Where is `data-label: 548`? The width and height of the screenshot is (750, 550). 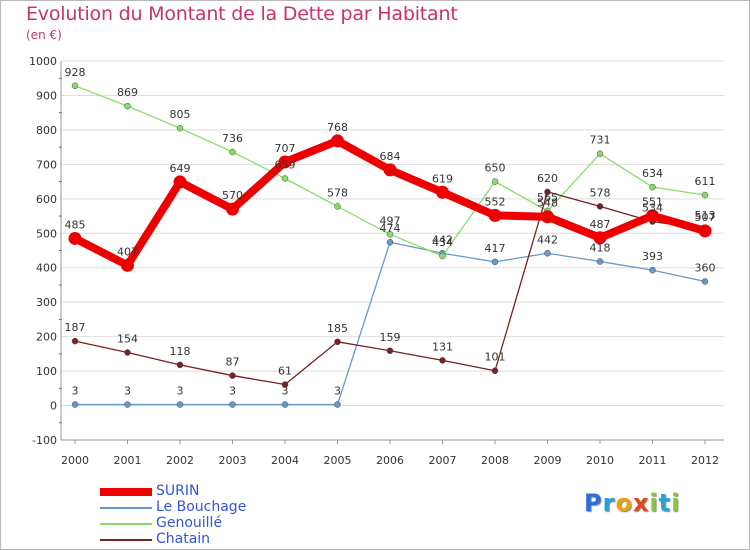
data-label: 548 is located at coordinates (547, 203).